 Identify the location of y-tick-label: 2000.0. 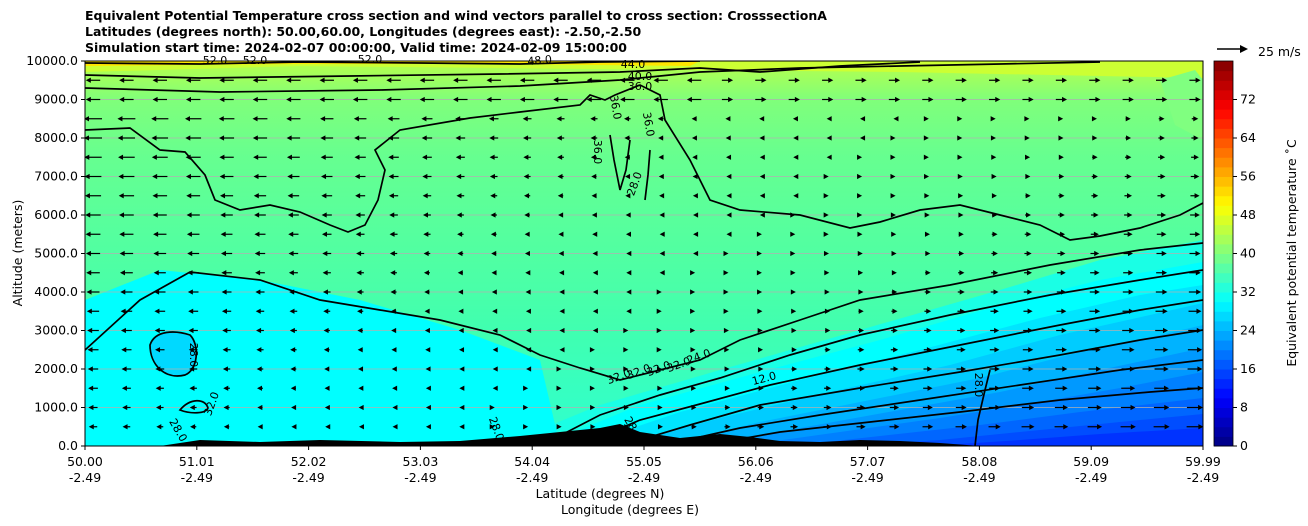
(56, 368).